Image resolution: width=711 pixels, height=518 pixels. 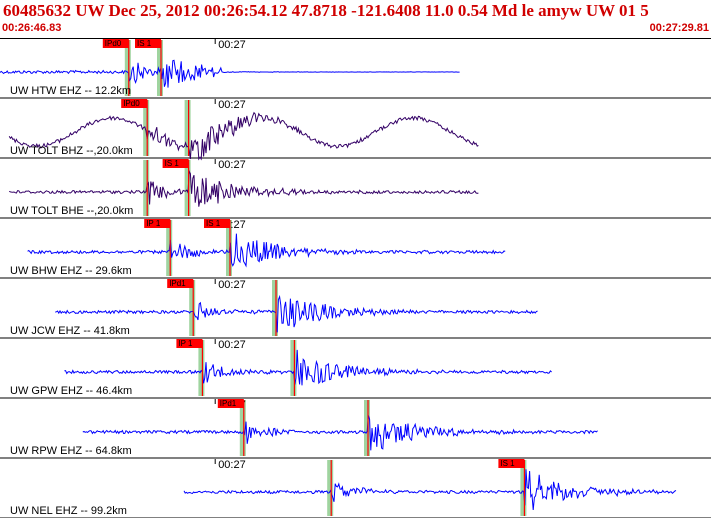 What do you see at coordinates (679, 28) in the screenshot?
I see `end-time: 00:27:29.81` at bounding box center [679, 28].